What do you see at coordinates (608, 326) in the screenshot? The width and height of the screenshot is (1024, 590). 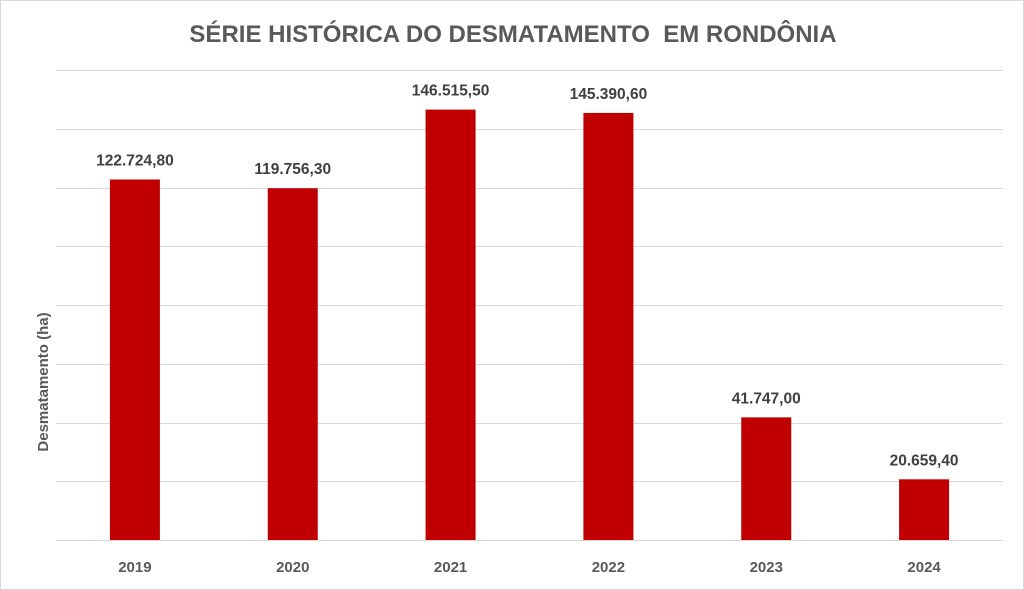 I see `bar-2022` at bounding box center [608, 326].